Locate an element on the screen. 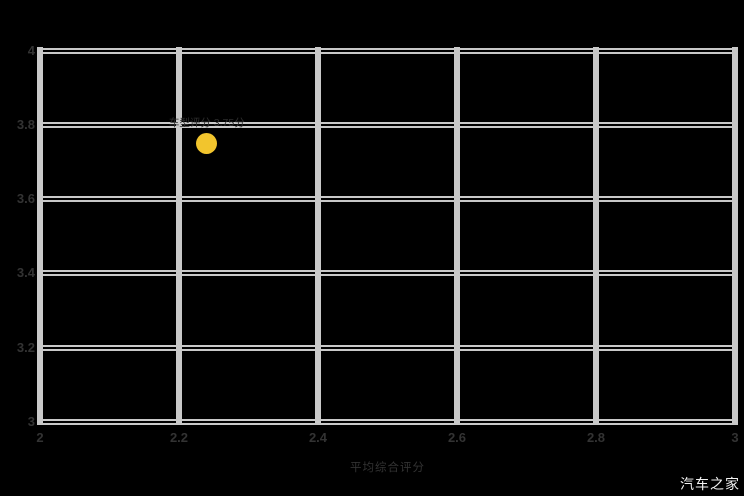 The width and height of the screenshot is (744, 496). x-tick-label: 2.6 is located at coordinates (457, 437).